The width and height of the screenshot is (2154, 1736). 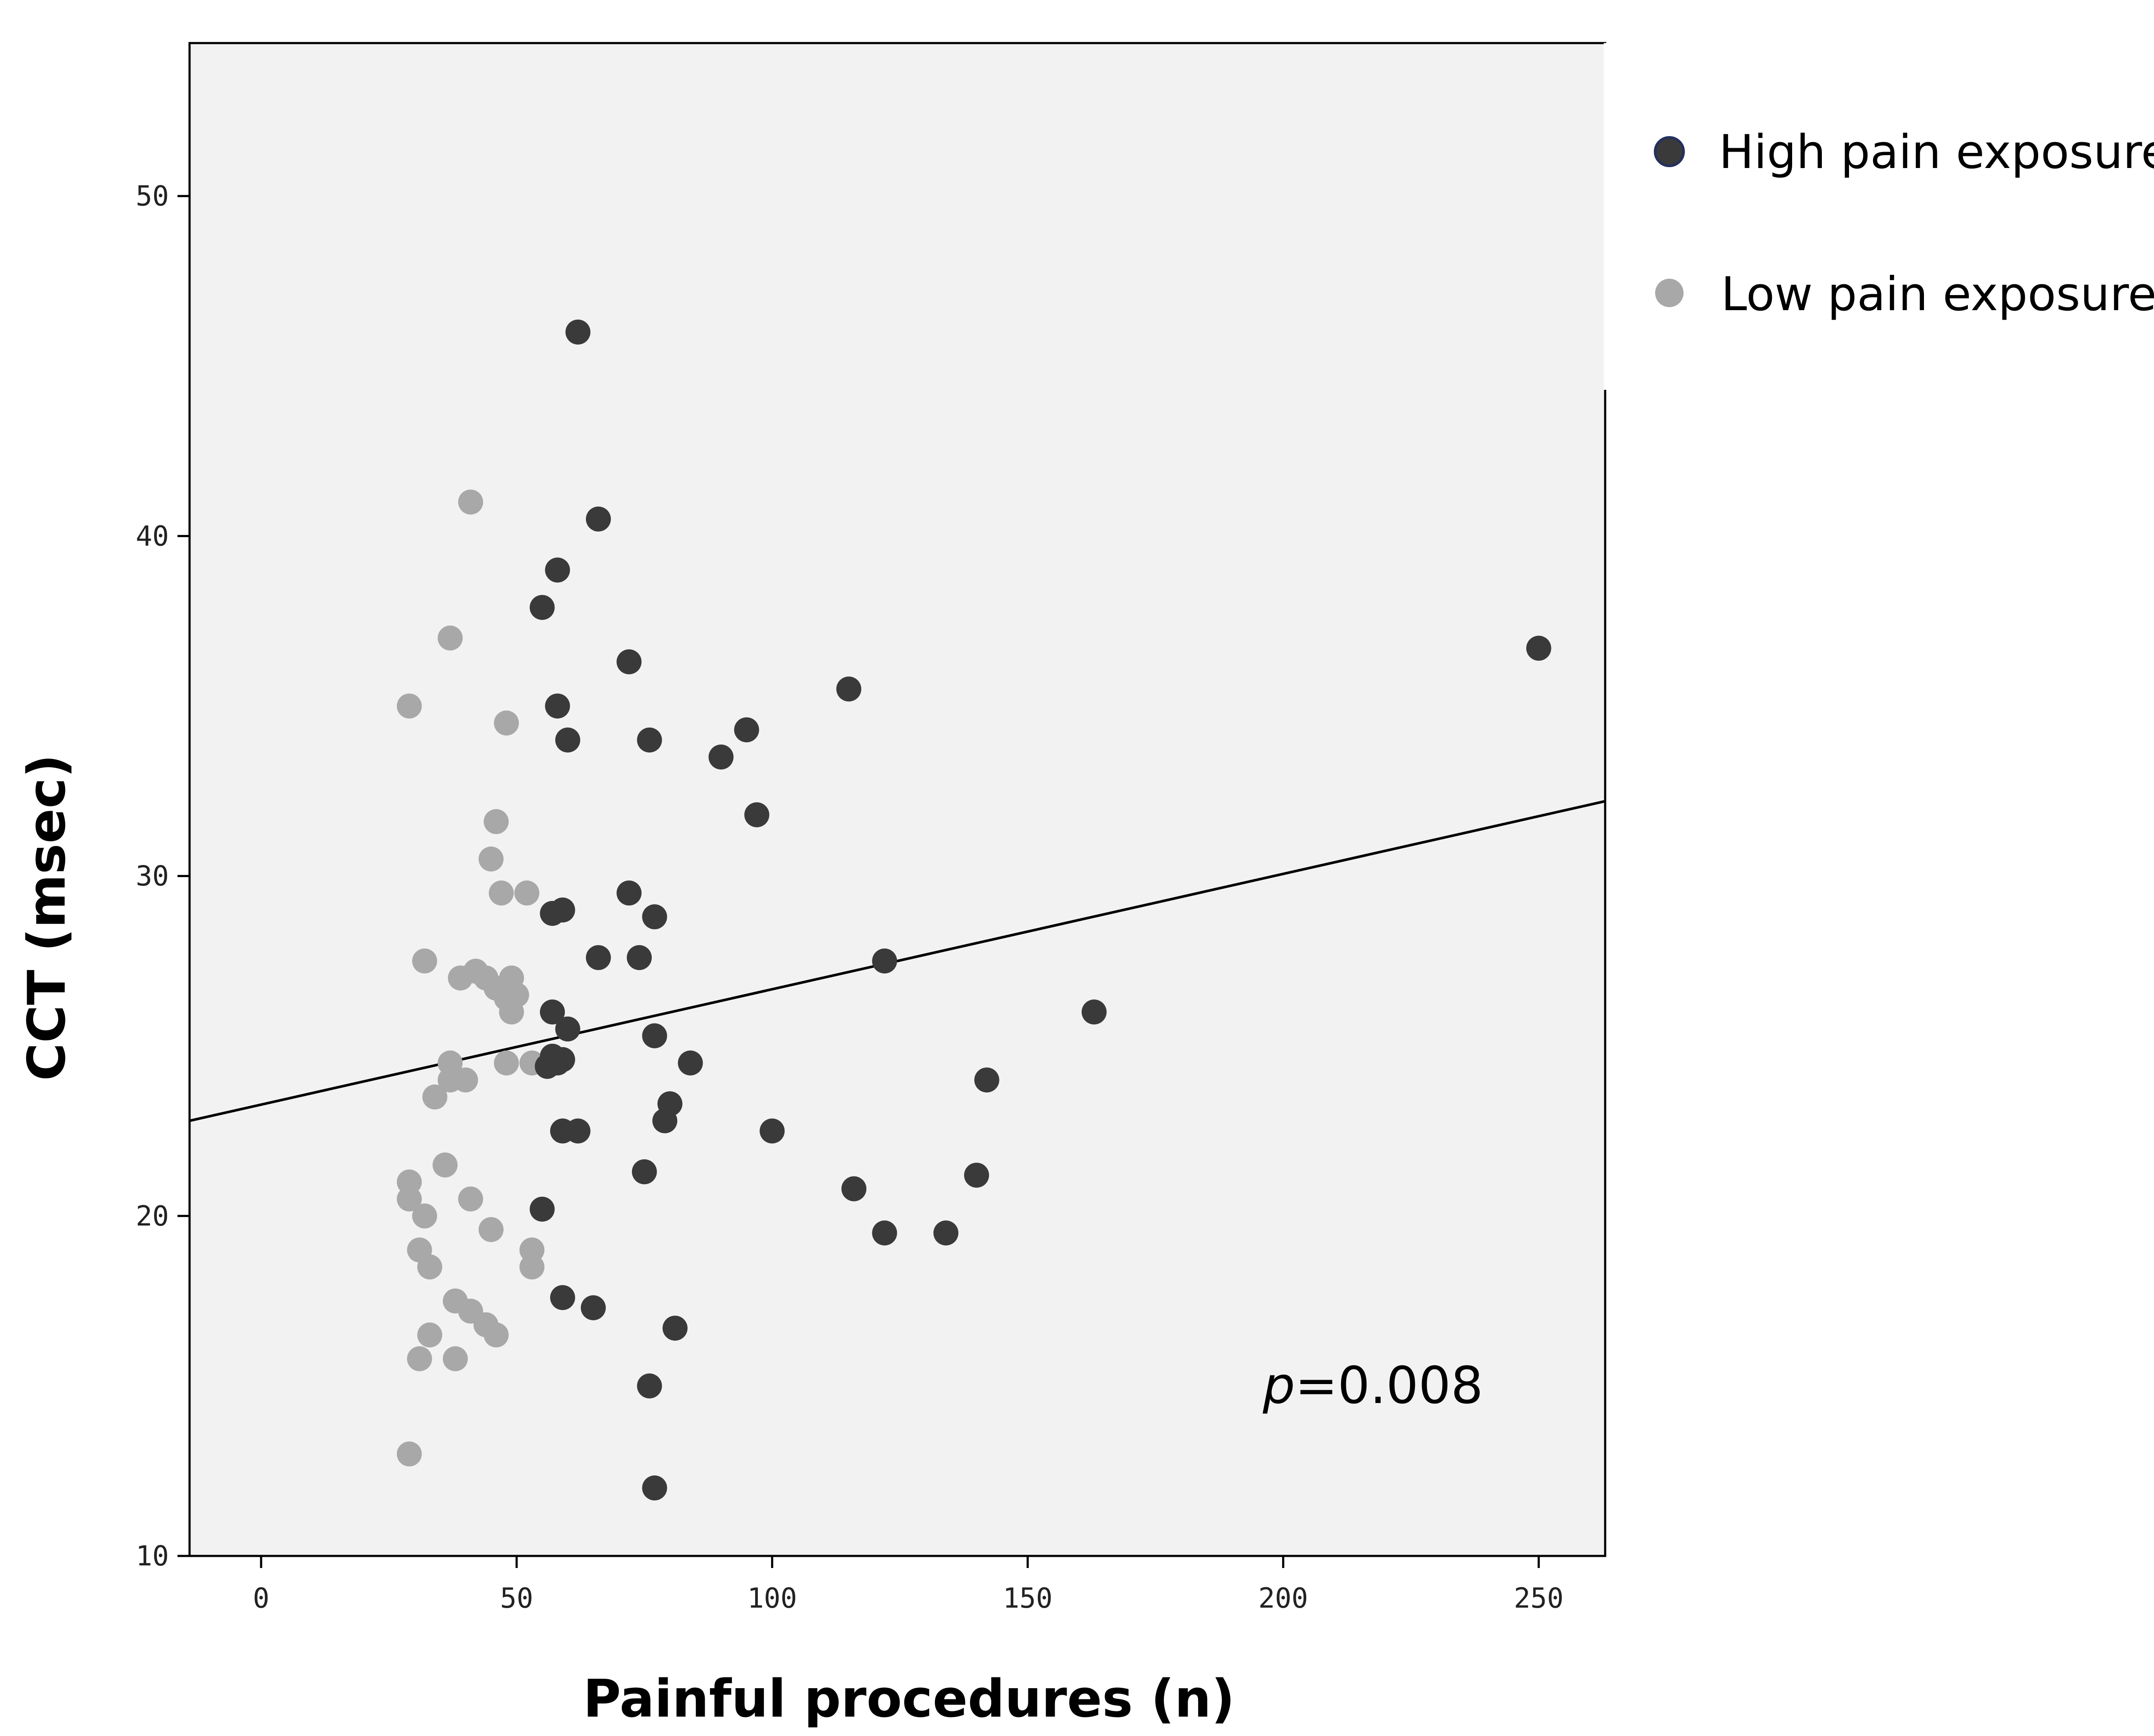 What do you see at coordinates (1904, 223) in the screenshot?
I see `legend: High pain exposure Low pain exposure` at bounding box center [1904, 223].